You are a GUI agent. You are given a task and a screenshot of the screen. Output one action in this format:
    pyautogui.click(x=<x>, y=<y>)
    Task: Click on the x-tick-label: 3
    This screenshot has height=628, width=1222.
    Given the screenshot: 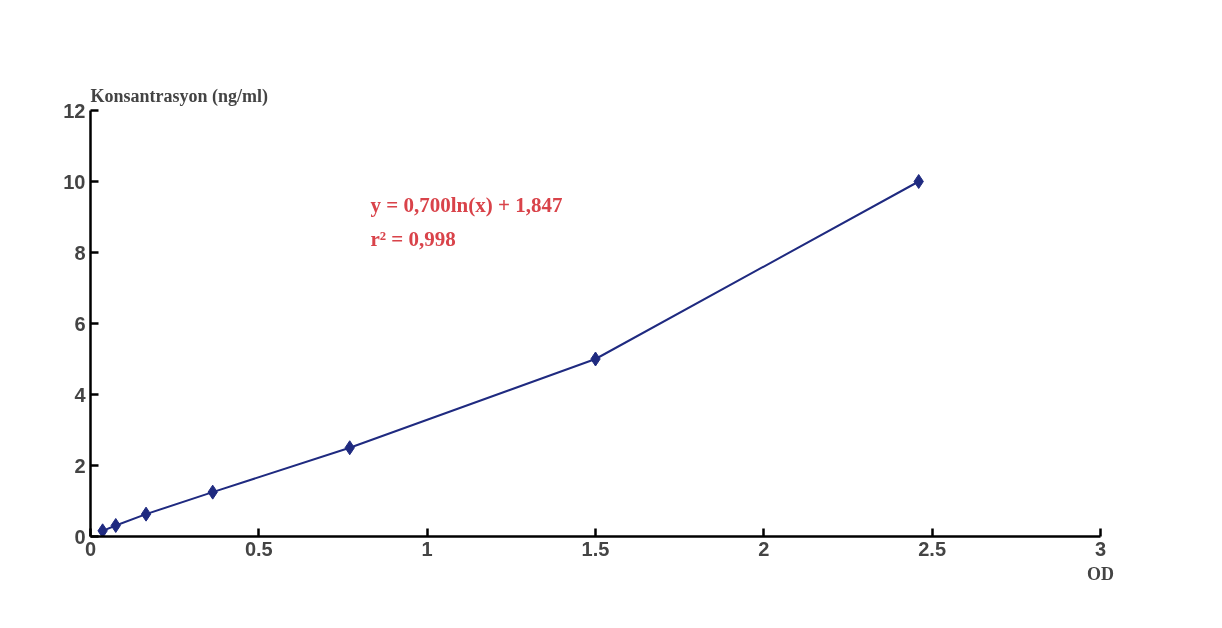 What is the action you would take?
    pyautogui.click(x=1100, y=548)
    